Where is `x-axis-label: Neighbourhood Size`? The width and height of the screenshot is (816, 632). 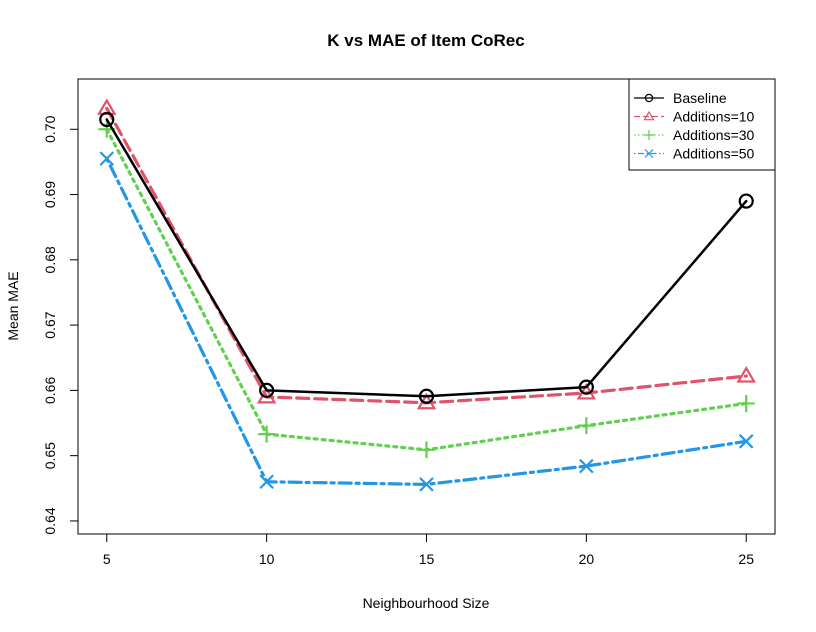 x-axis-label: Neighbourhood Size is located at coordinates (426, 603).